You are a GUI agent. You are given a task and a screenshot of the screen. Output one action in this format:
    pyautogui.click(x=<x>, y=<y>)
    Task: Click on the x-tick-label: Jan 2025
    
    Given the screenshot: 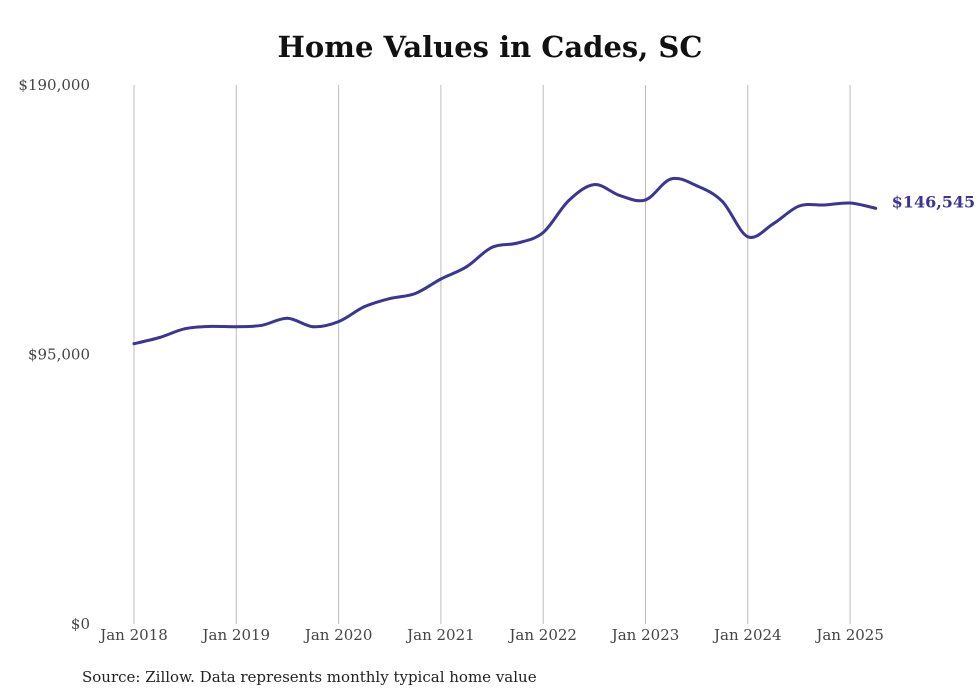 What is the action you would take?
    pyautogui.click(x=849, y=635)
    